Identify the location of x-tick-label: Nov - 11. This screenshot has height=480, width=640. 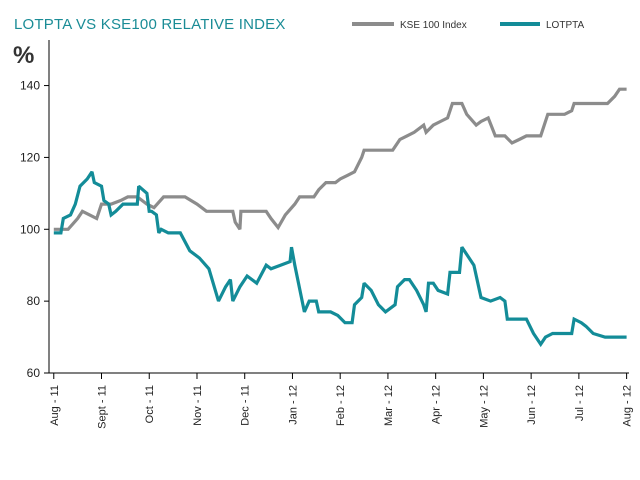
(198, 405).